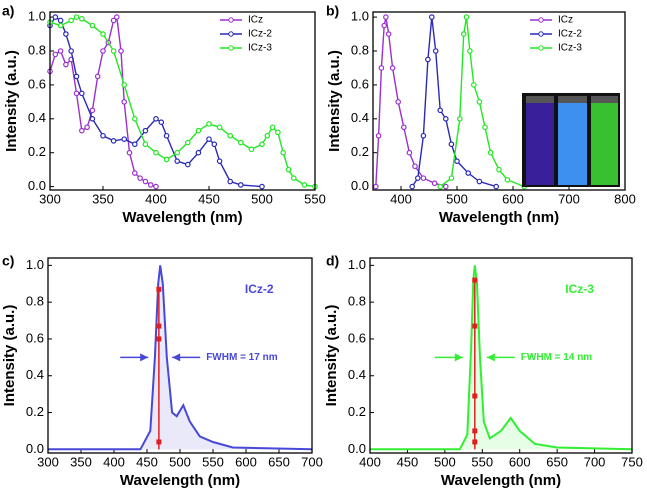 The width and height of the screenshot is (647, 497). I want to click on plot-frame, so click(182, 101).